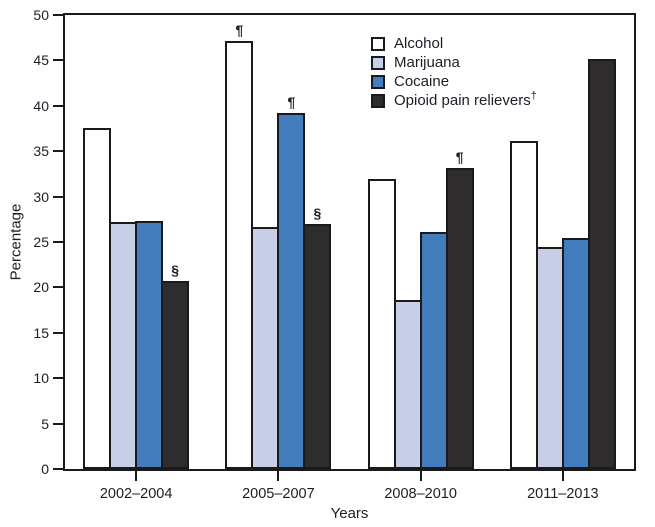  Describe the element at coordinates (291, 282) in the screenshot. I see `bar-cocaine: ¶` at that location.